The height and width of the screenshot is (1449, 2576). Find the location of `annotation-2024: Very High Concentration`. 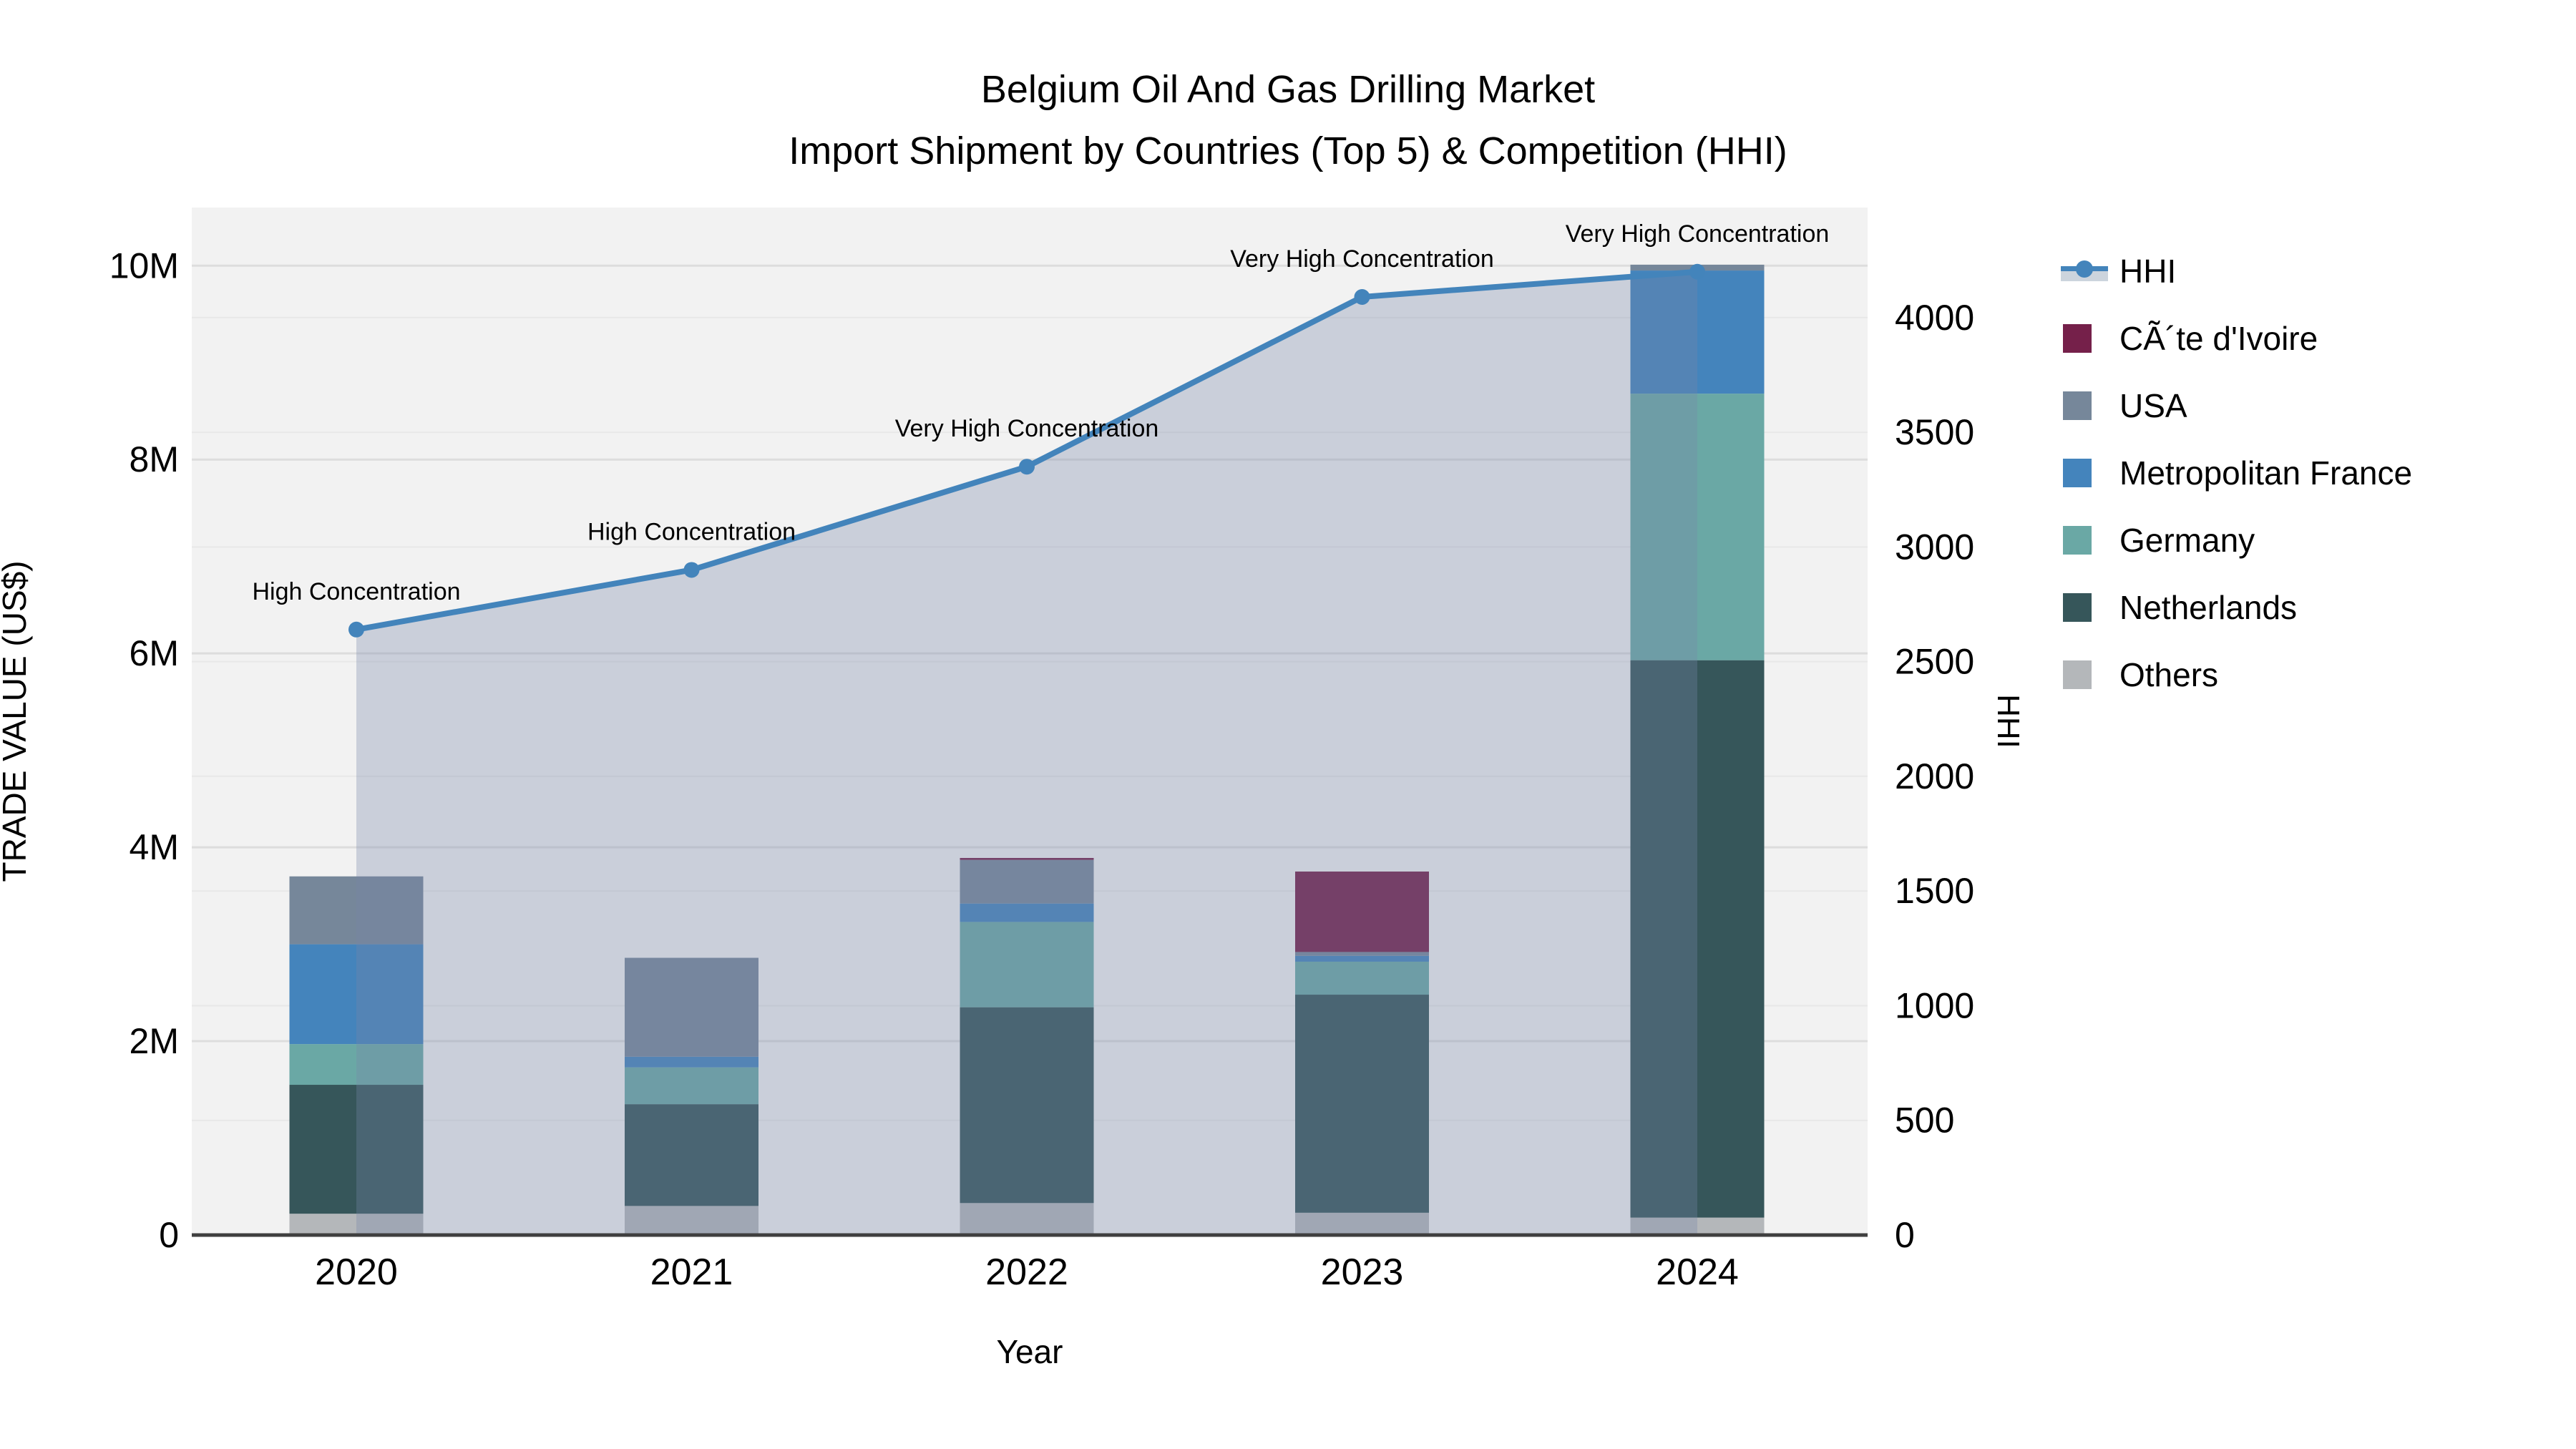

annotation-2024: Very High Concentration is located at coordinates (1698, 234).